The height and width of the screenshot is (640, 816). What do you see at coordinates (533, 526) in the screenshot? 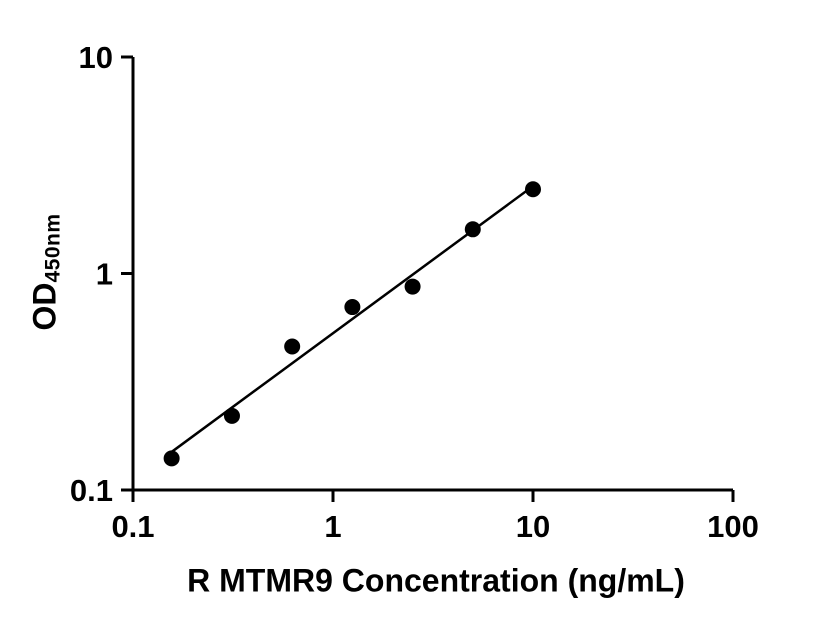
I see `x-axis-tick-label: 10` at bounding box center [533, 526].